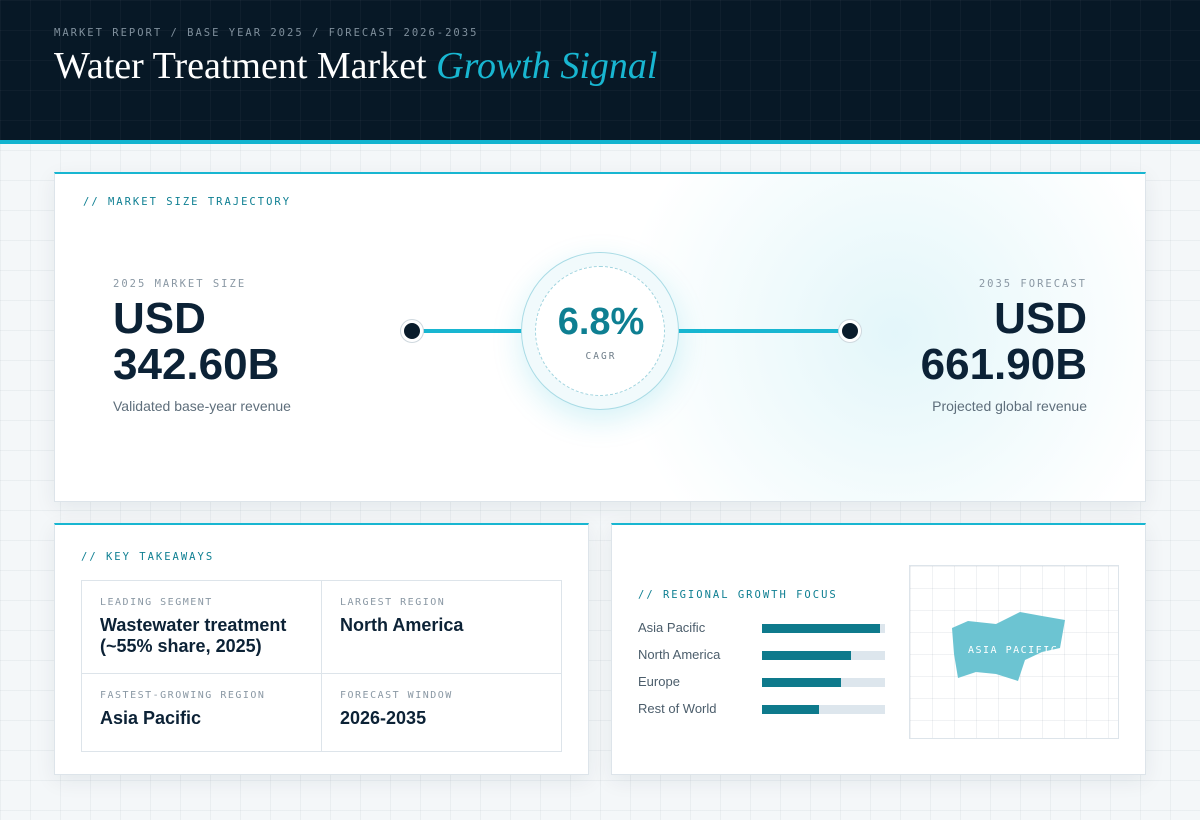  Describe the element at coordinates (677, 708) in the screenshot. I see `bar-category-label: Rest of World` at that location.